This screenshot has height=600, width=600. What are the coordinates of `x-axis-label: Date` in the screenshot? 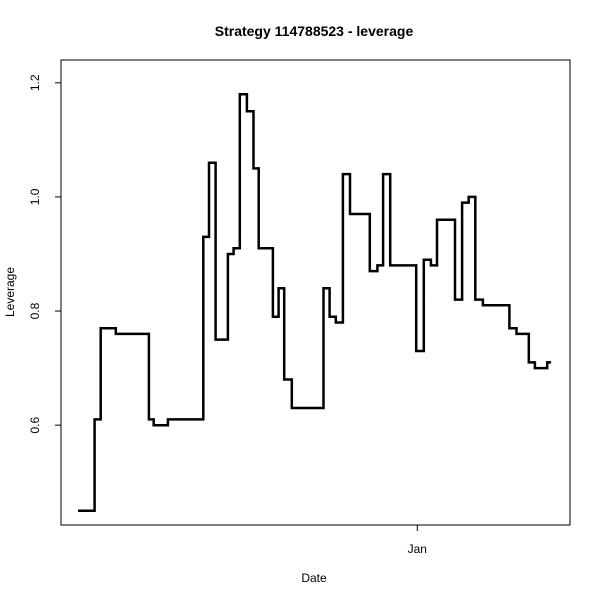 It's located at (314, 578).